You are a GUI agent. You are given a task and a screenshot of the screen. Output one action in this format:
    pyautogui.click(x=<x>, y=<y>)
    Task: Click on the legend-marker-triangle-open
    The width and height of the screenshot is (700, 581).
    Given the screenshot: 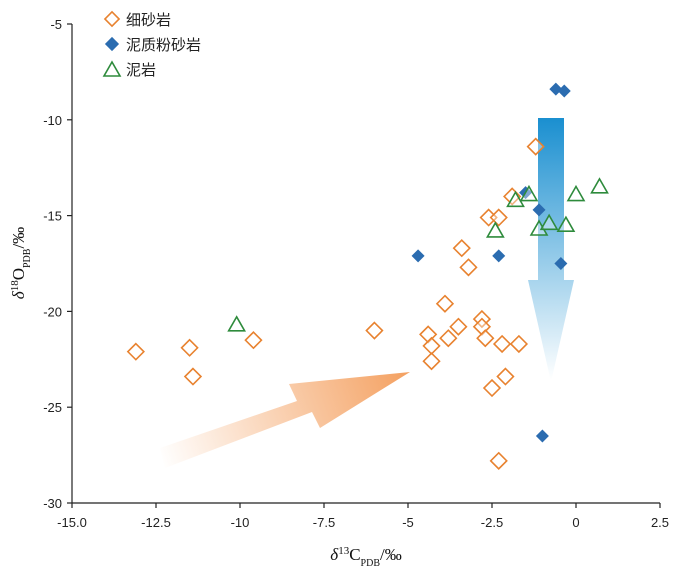 What is the action you would take?
    pyautogui.click(x=112, y=68)
    